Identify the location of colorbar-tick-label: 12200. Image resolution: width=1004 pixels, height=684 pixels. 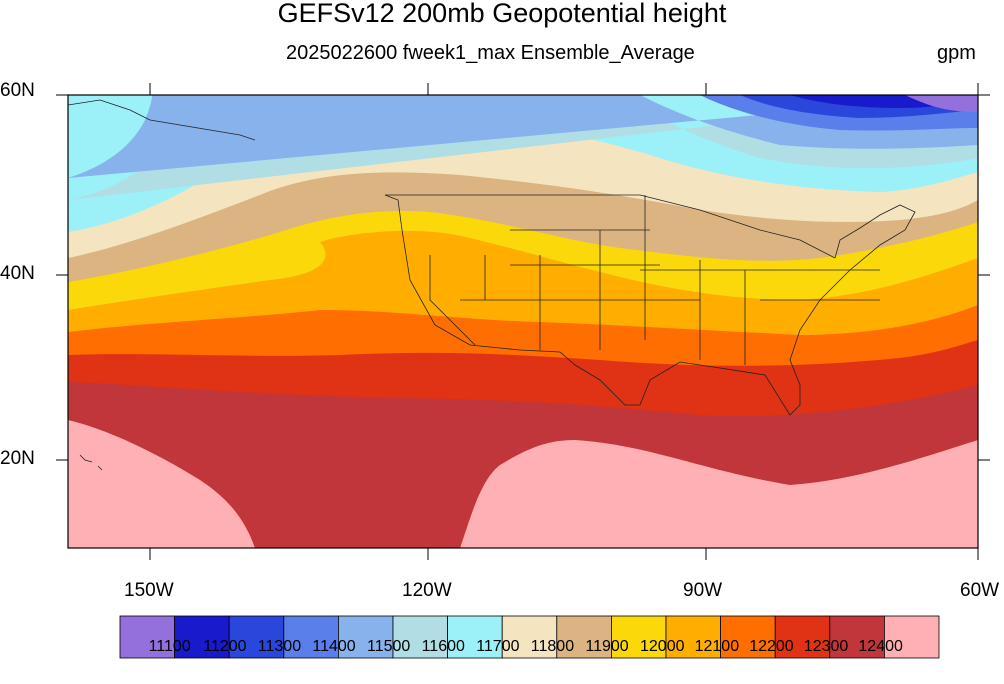
(771, 646).